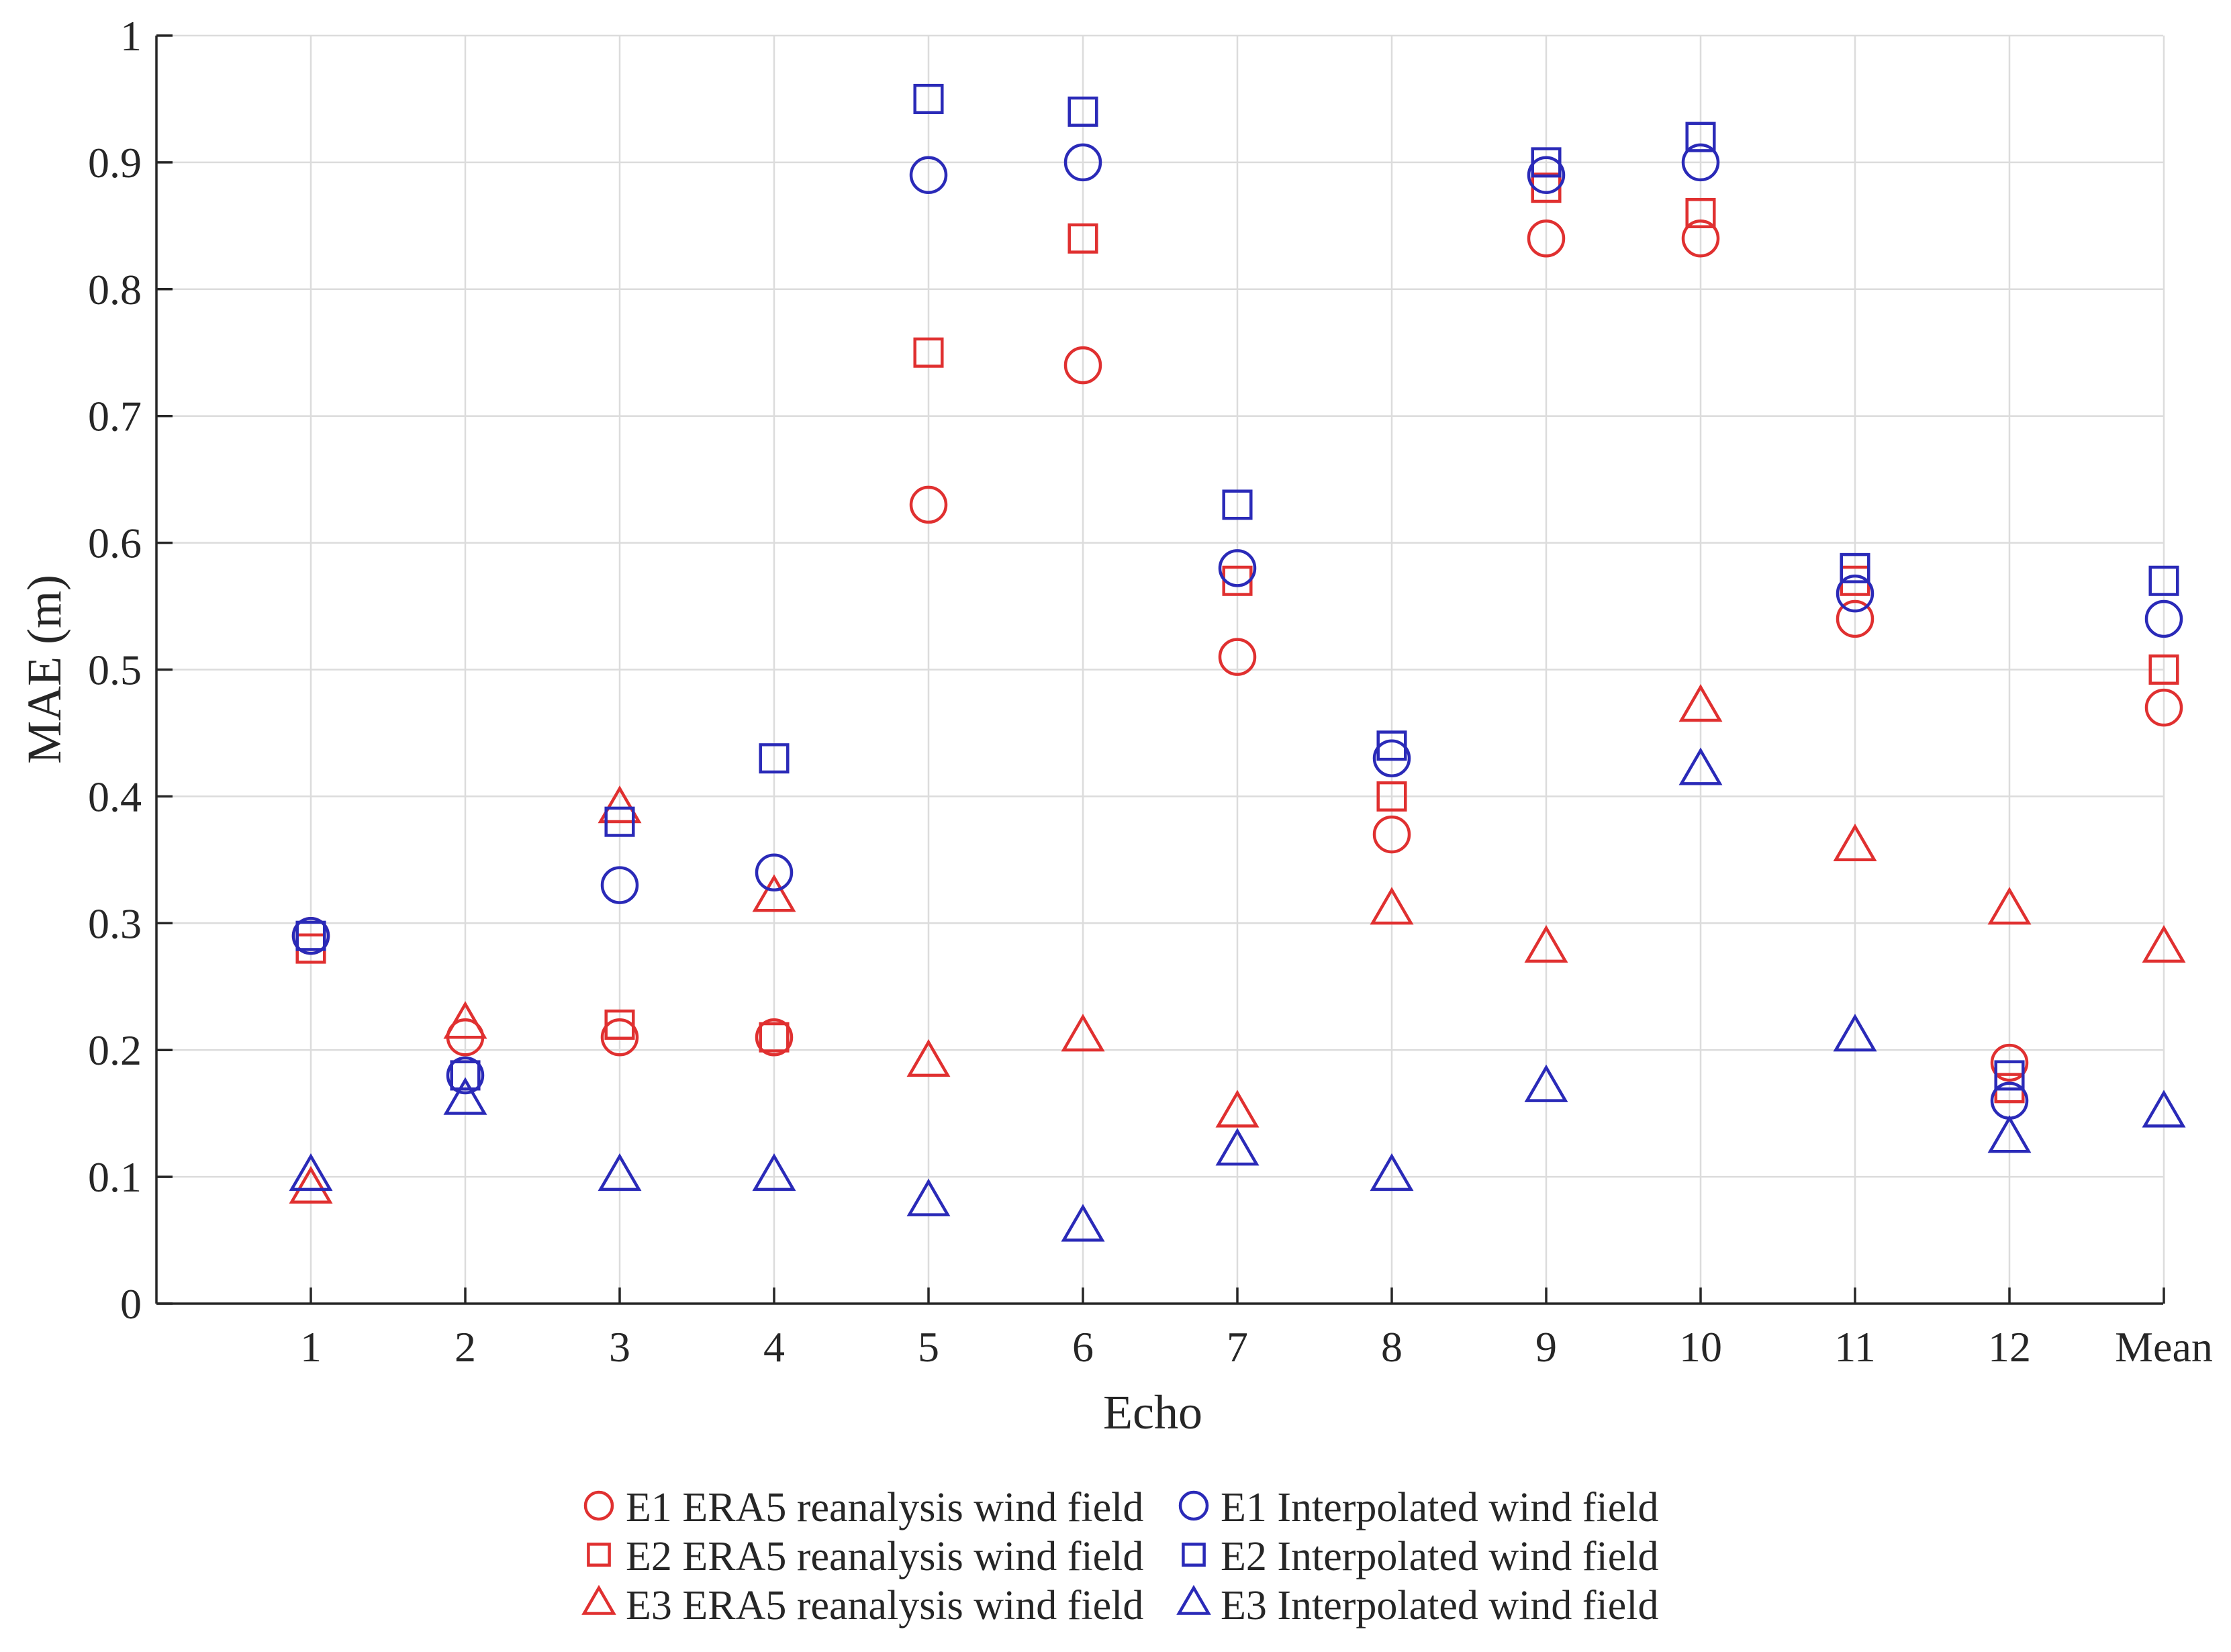 The image size is (2231, 1652). I want to click on x-tick-label: 8, so click(1392, 1347).